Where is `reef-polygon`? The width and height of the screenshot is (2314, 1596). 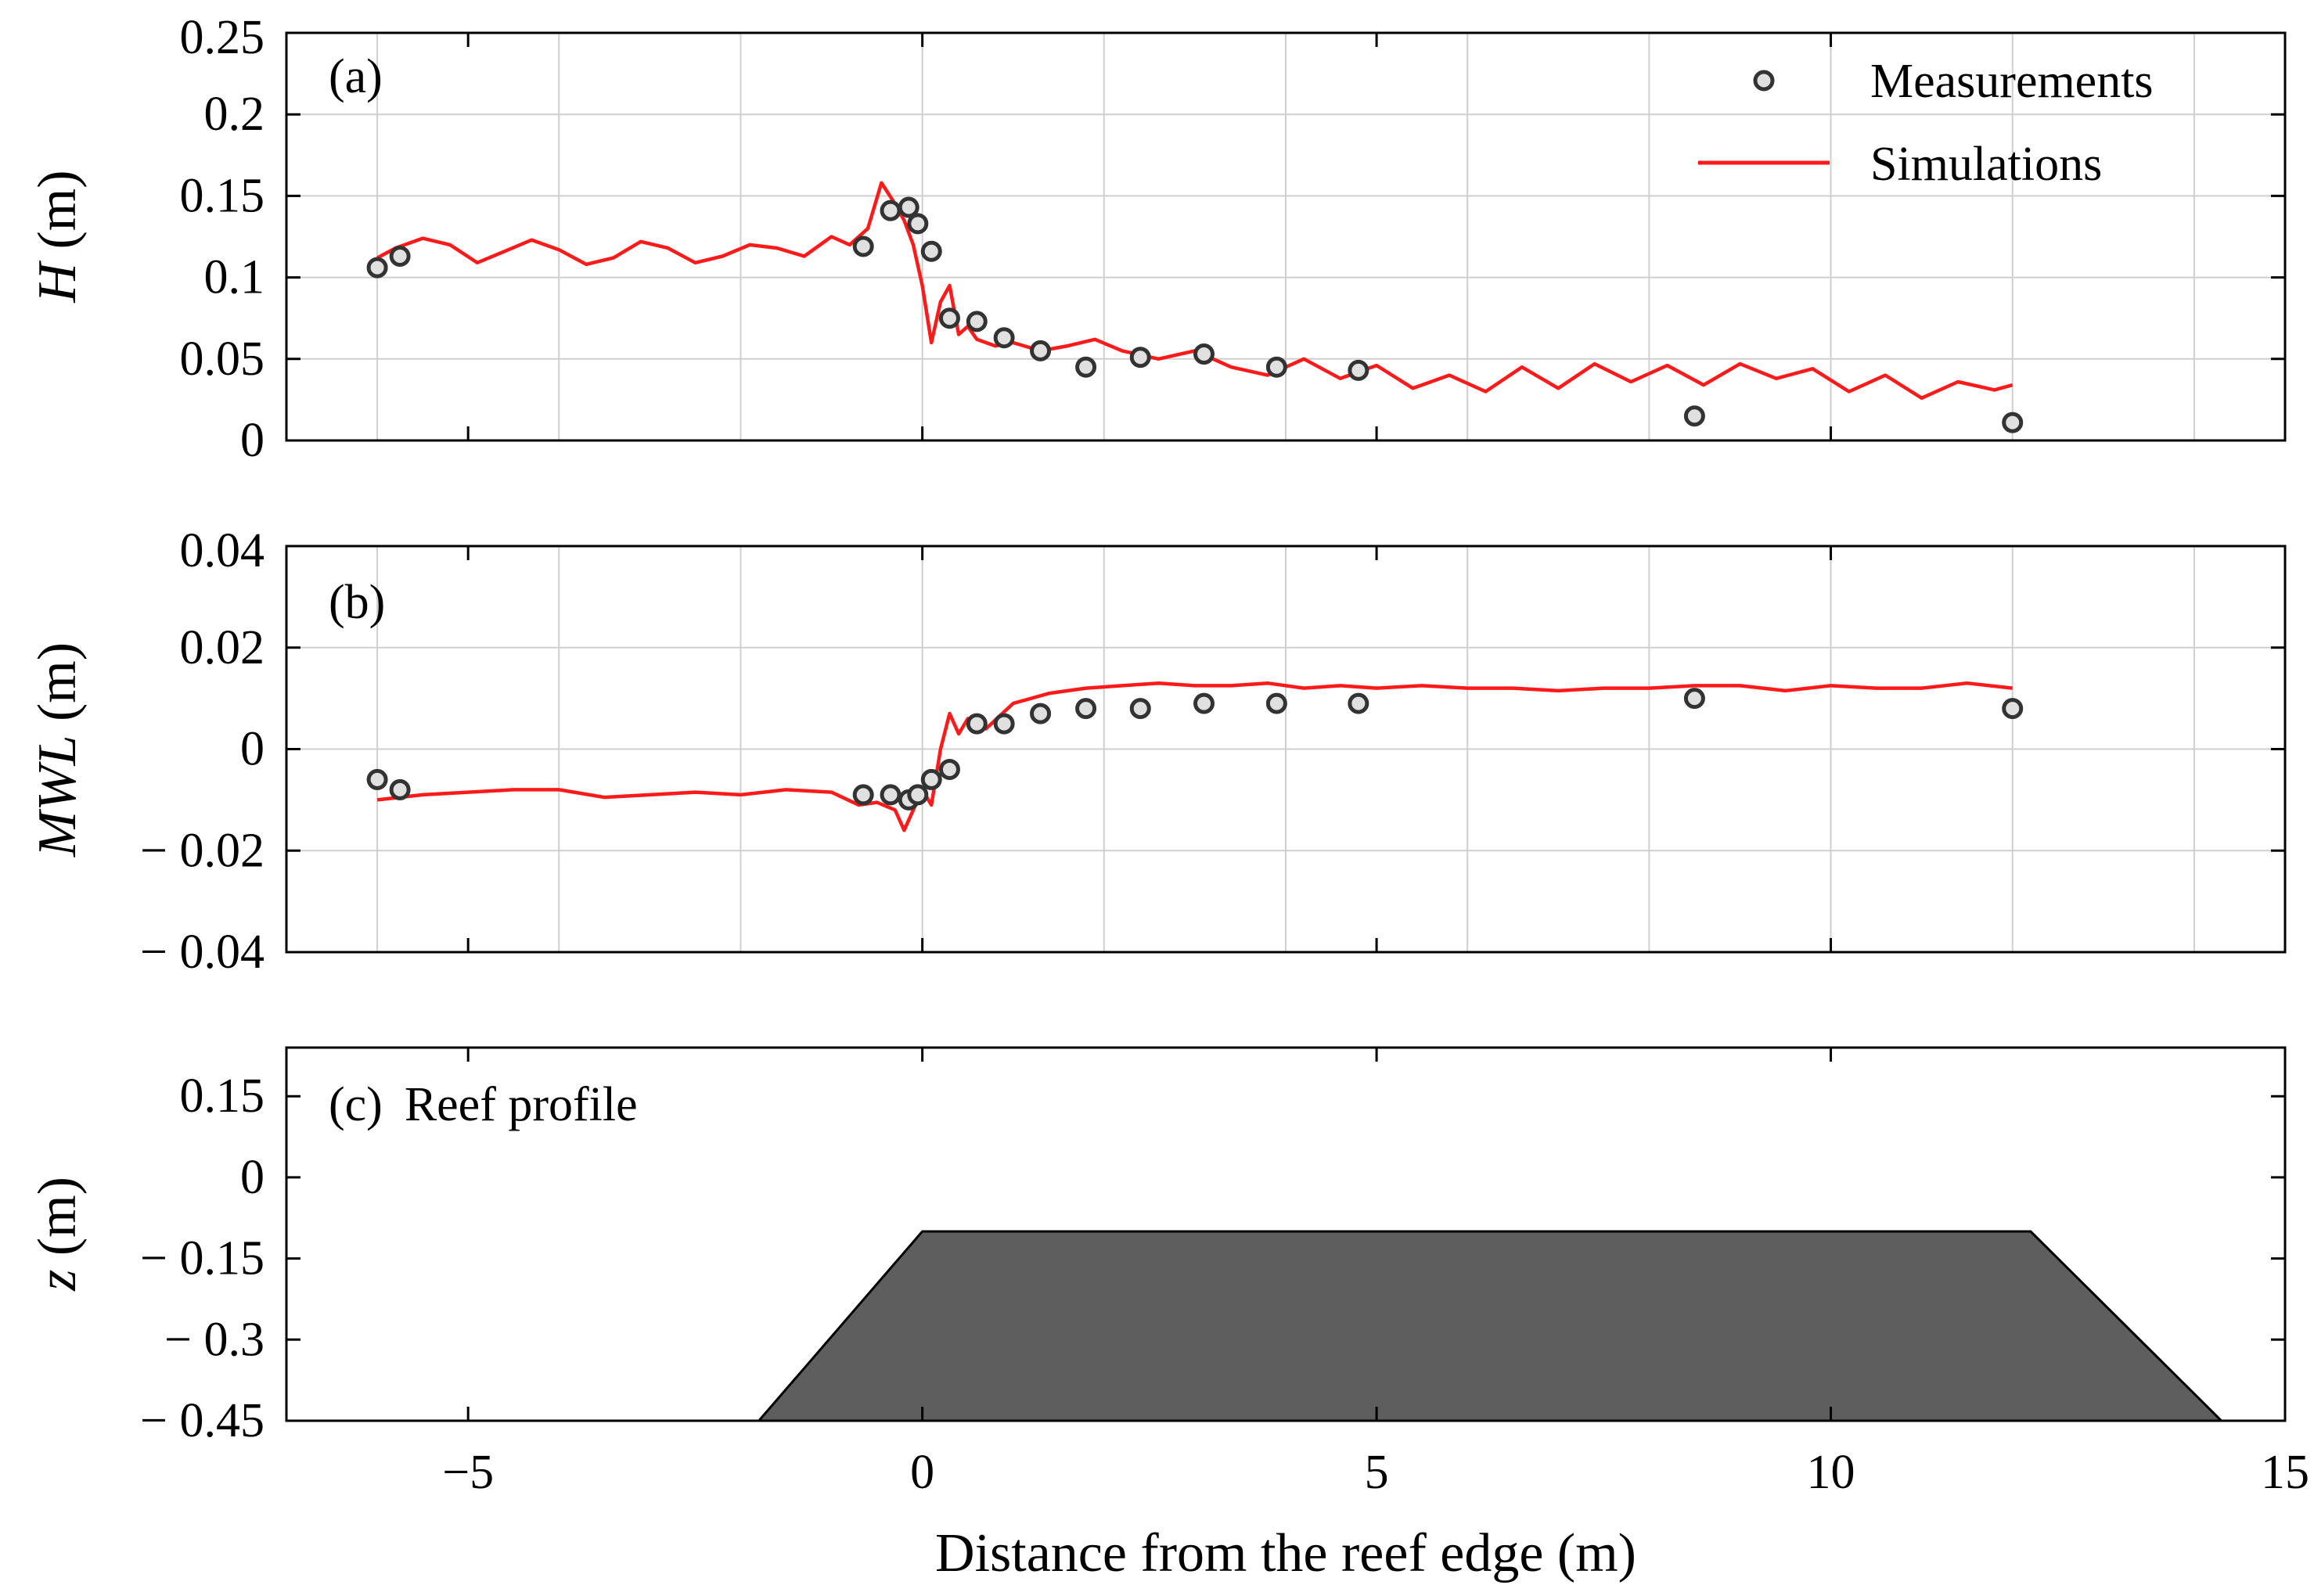 reef-polygon is located at coordinates (1490, 1326).